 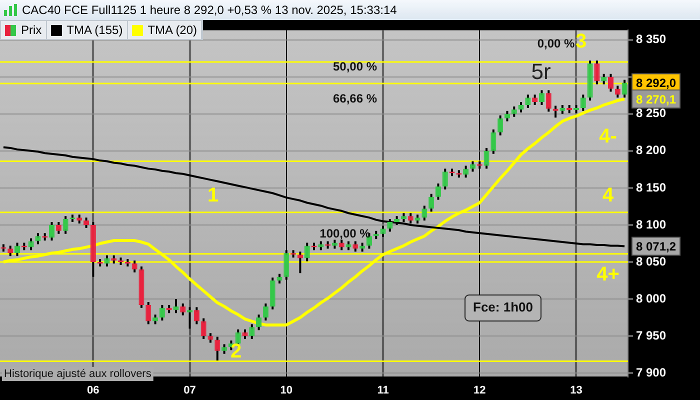 I want to click on y-tick-label: 8 100, so click(x=651, y=224).